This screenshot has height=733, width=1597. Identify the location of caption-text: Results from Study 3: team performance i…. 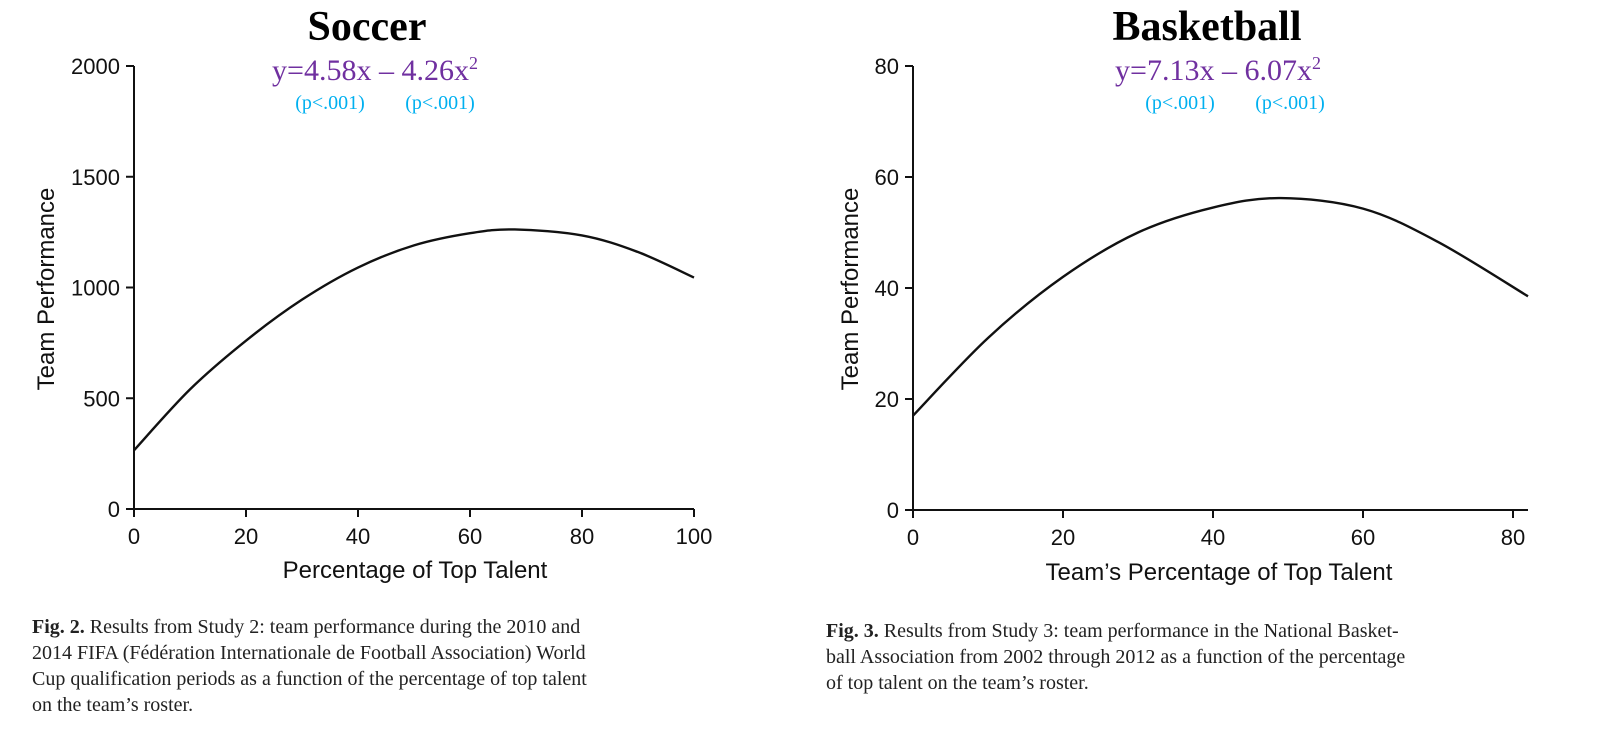
(1141, 631).